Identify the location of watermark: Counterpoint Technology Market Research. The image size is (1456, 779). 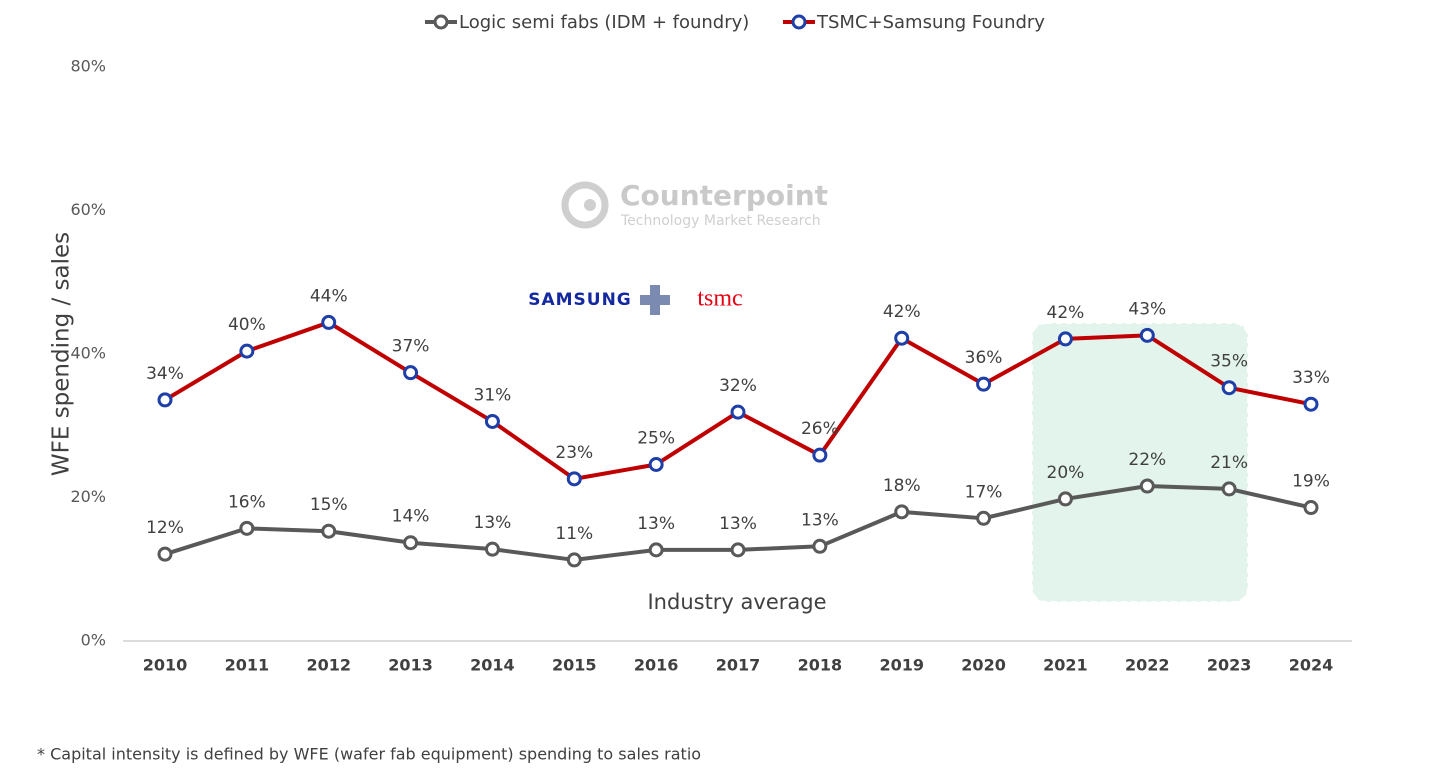
(694, 204).